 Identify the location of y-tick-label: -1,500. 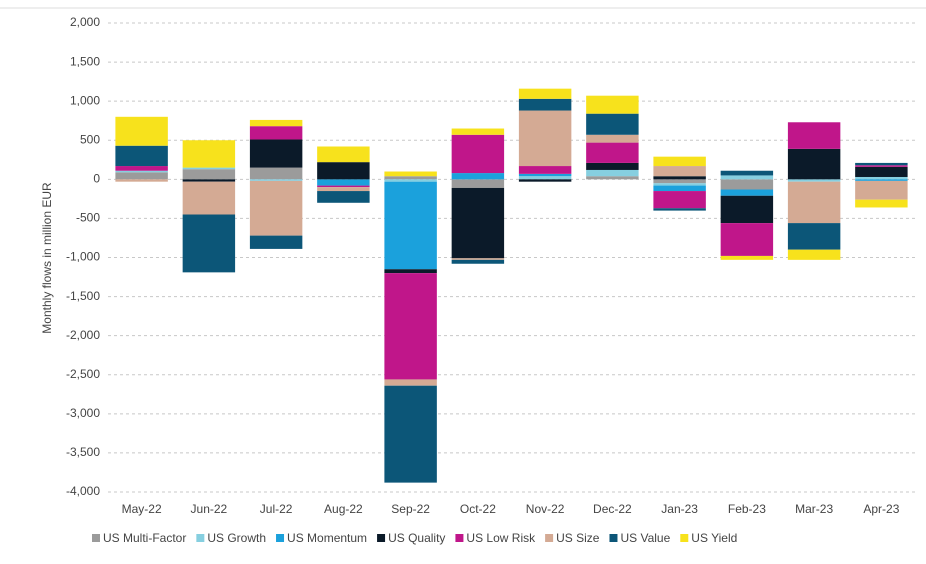
(83, 296).